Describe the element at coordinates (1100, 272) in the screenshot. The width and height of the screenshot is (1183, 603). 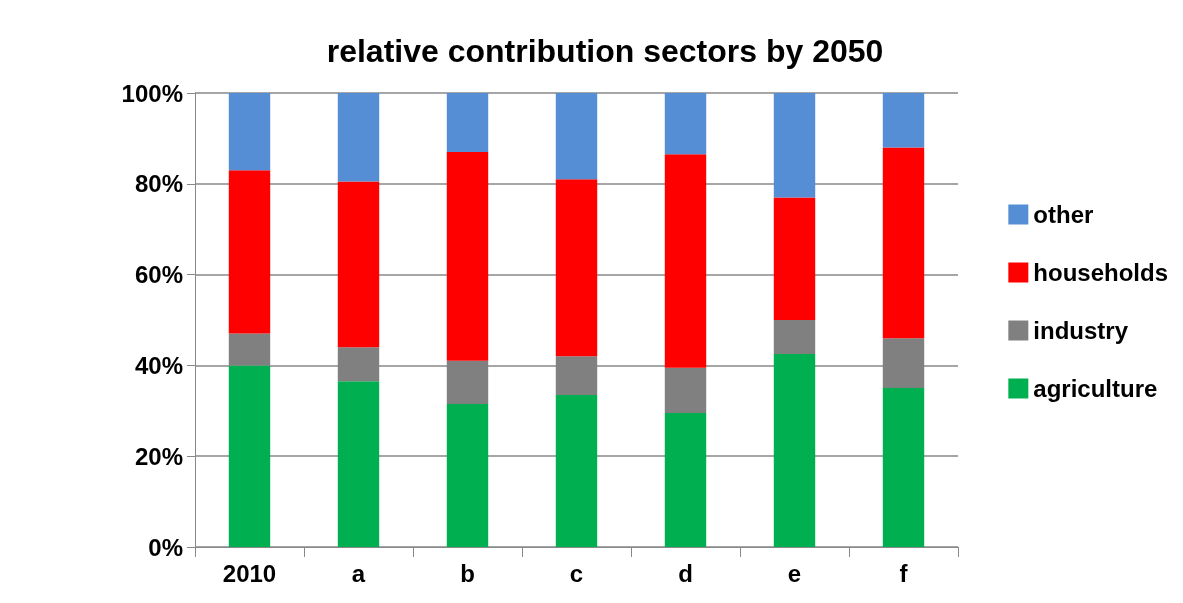
I see `legend-label: households` at that location.